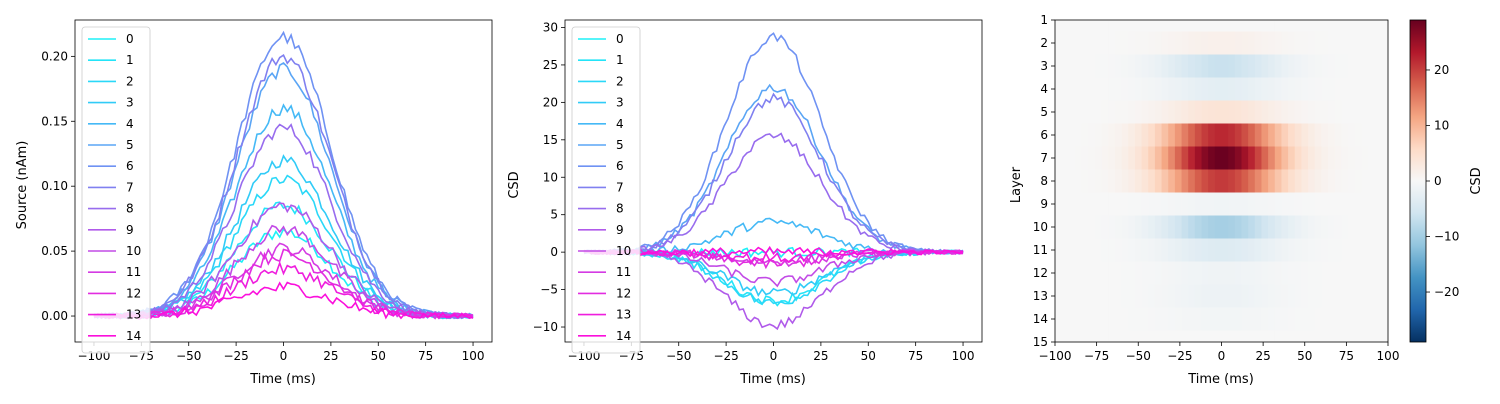  What do you see at coordinates (1441, 70) in the screenshot?
I see `colorbar-tick-label: 20` at bounding box center [1441, 70].